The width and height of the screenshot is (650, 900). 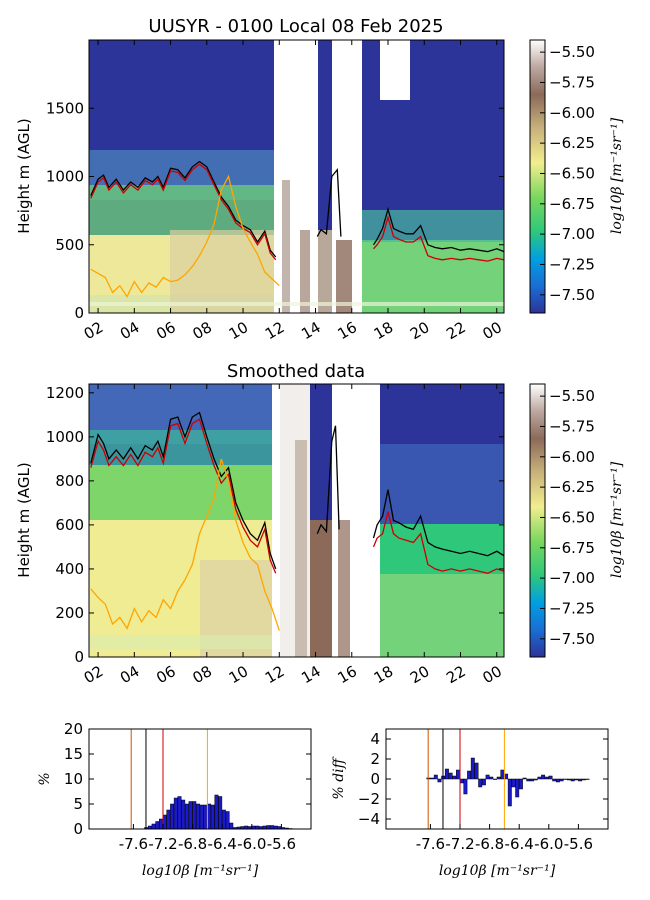 I want to click on colorbar1-tick-label: −7.25, so click(x=572, y=264).